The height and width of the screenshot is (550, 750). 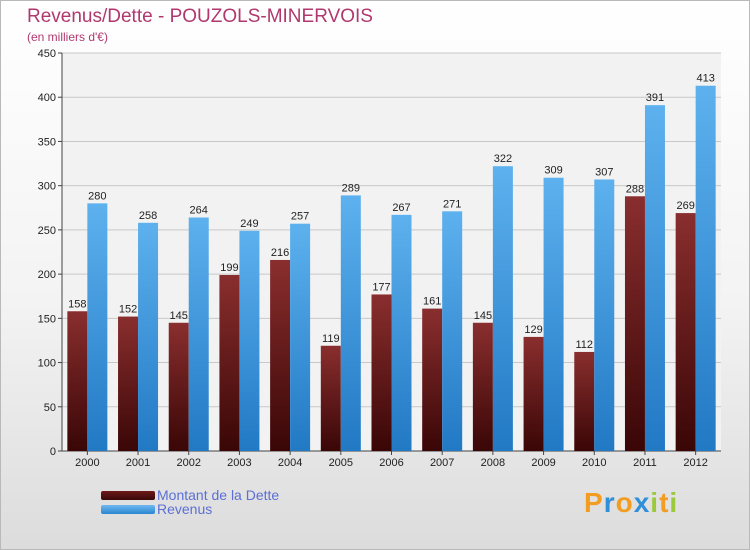 I want to click on value-label-dette: 161, so click(x=432, y=302).